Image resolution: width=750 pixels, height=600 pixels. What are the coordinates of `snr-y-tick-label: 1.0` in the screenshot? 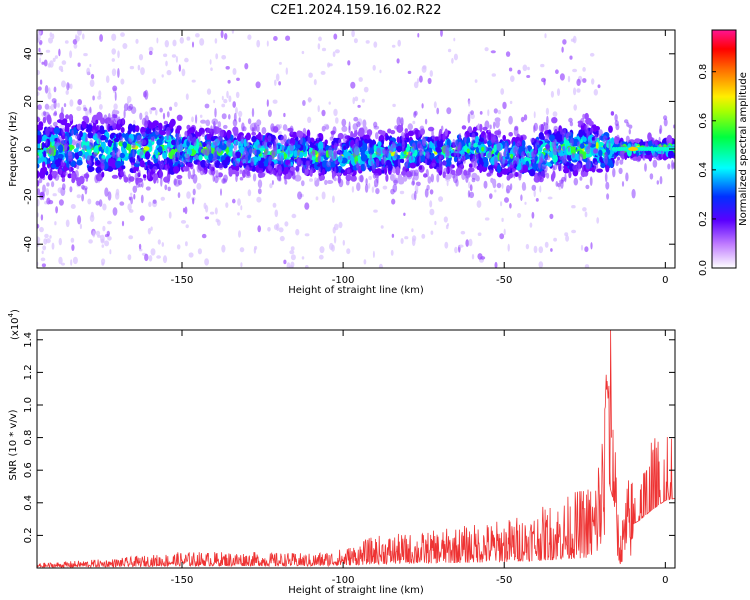 It's located at (28, 405).